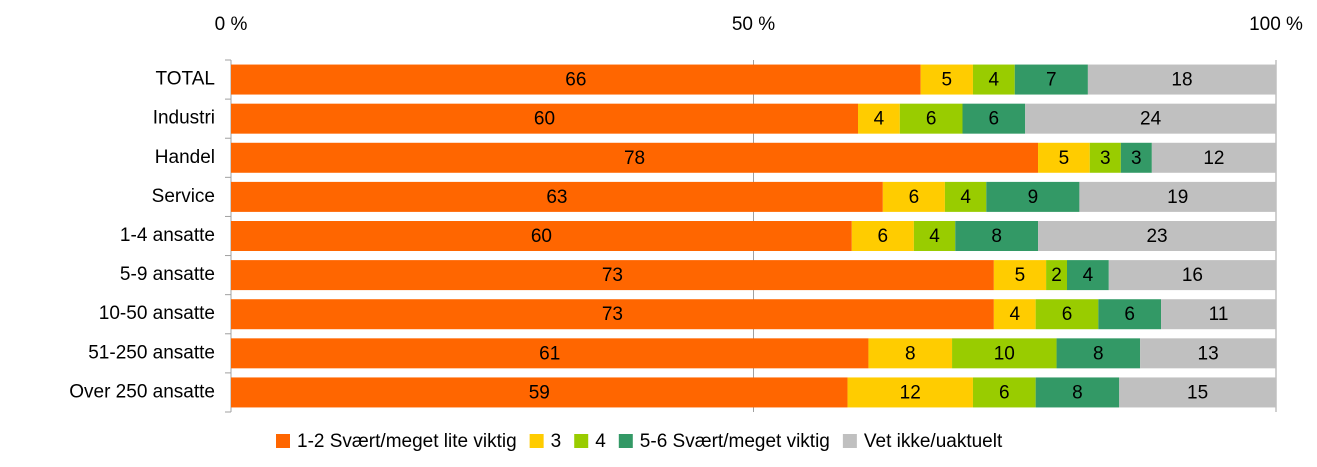 The width and height of the screenshot is (1317, 467). Describe the element at coordinates (735, 441) in the screenshot. I see `legend-label: 5-6 Svært/meget viktig` at that location.